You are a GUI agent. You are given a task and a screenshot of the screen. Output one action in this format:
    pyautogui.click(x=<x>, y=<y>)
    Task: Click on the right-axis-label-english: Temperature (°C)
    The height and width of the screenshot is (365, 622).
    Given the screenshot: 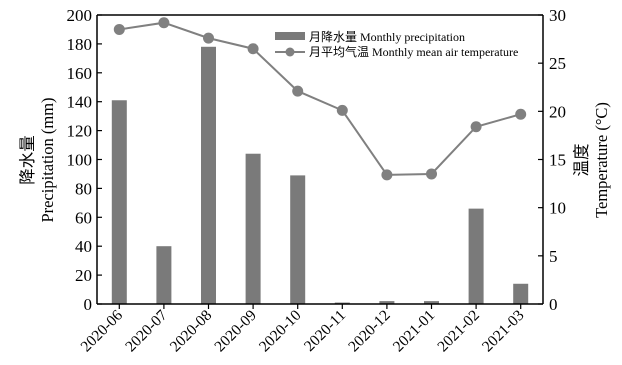 What is the action you would take?
    pyautogui.click(x=601, y=160)
    